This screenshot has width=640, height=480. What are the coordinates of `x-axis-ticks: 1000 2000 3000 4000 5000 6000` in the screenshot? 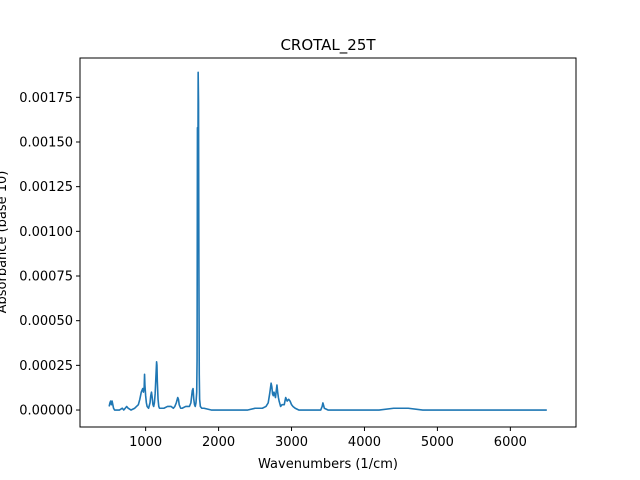 It's located at (328, 438).